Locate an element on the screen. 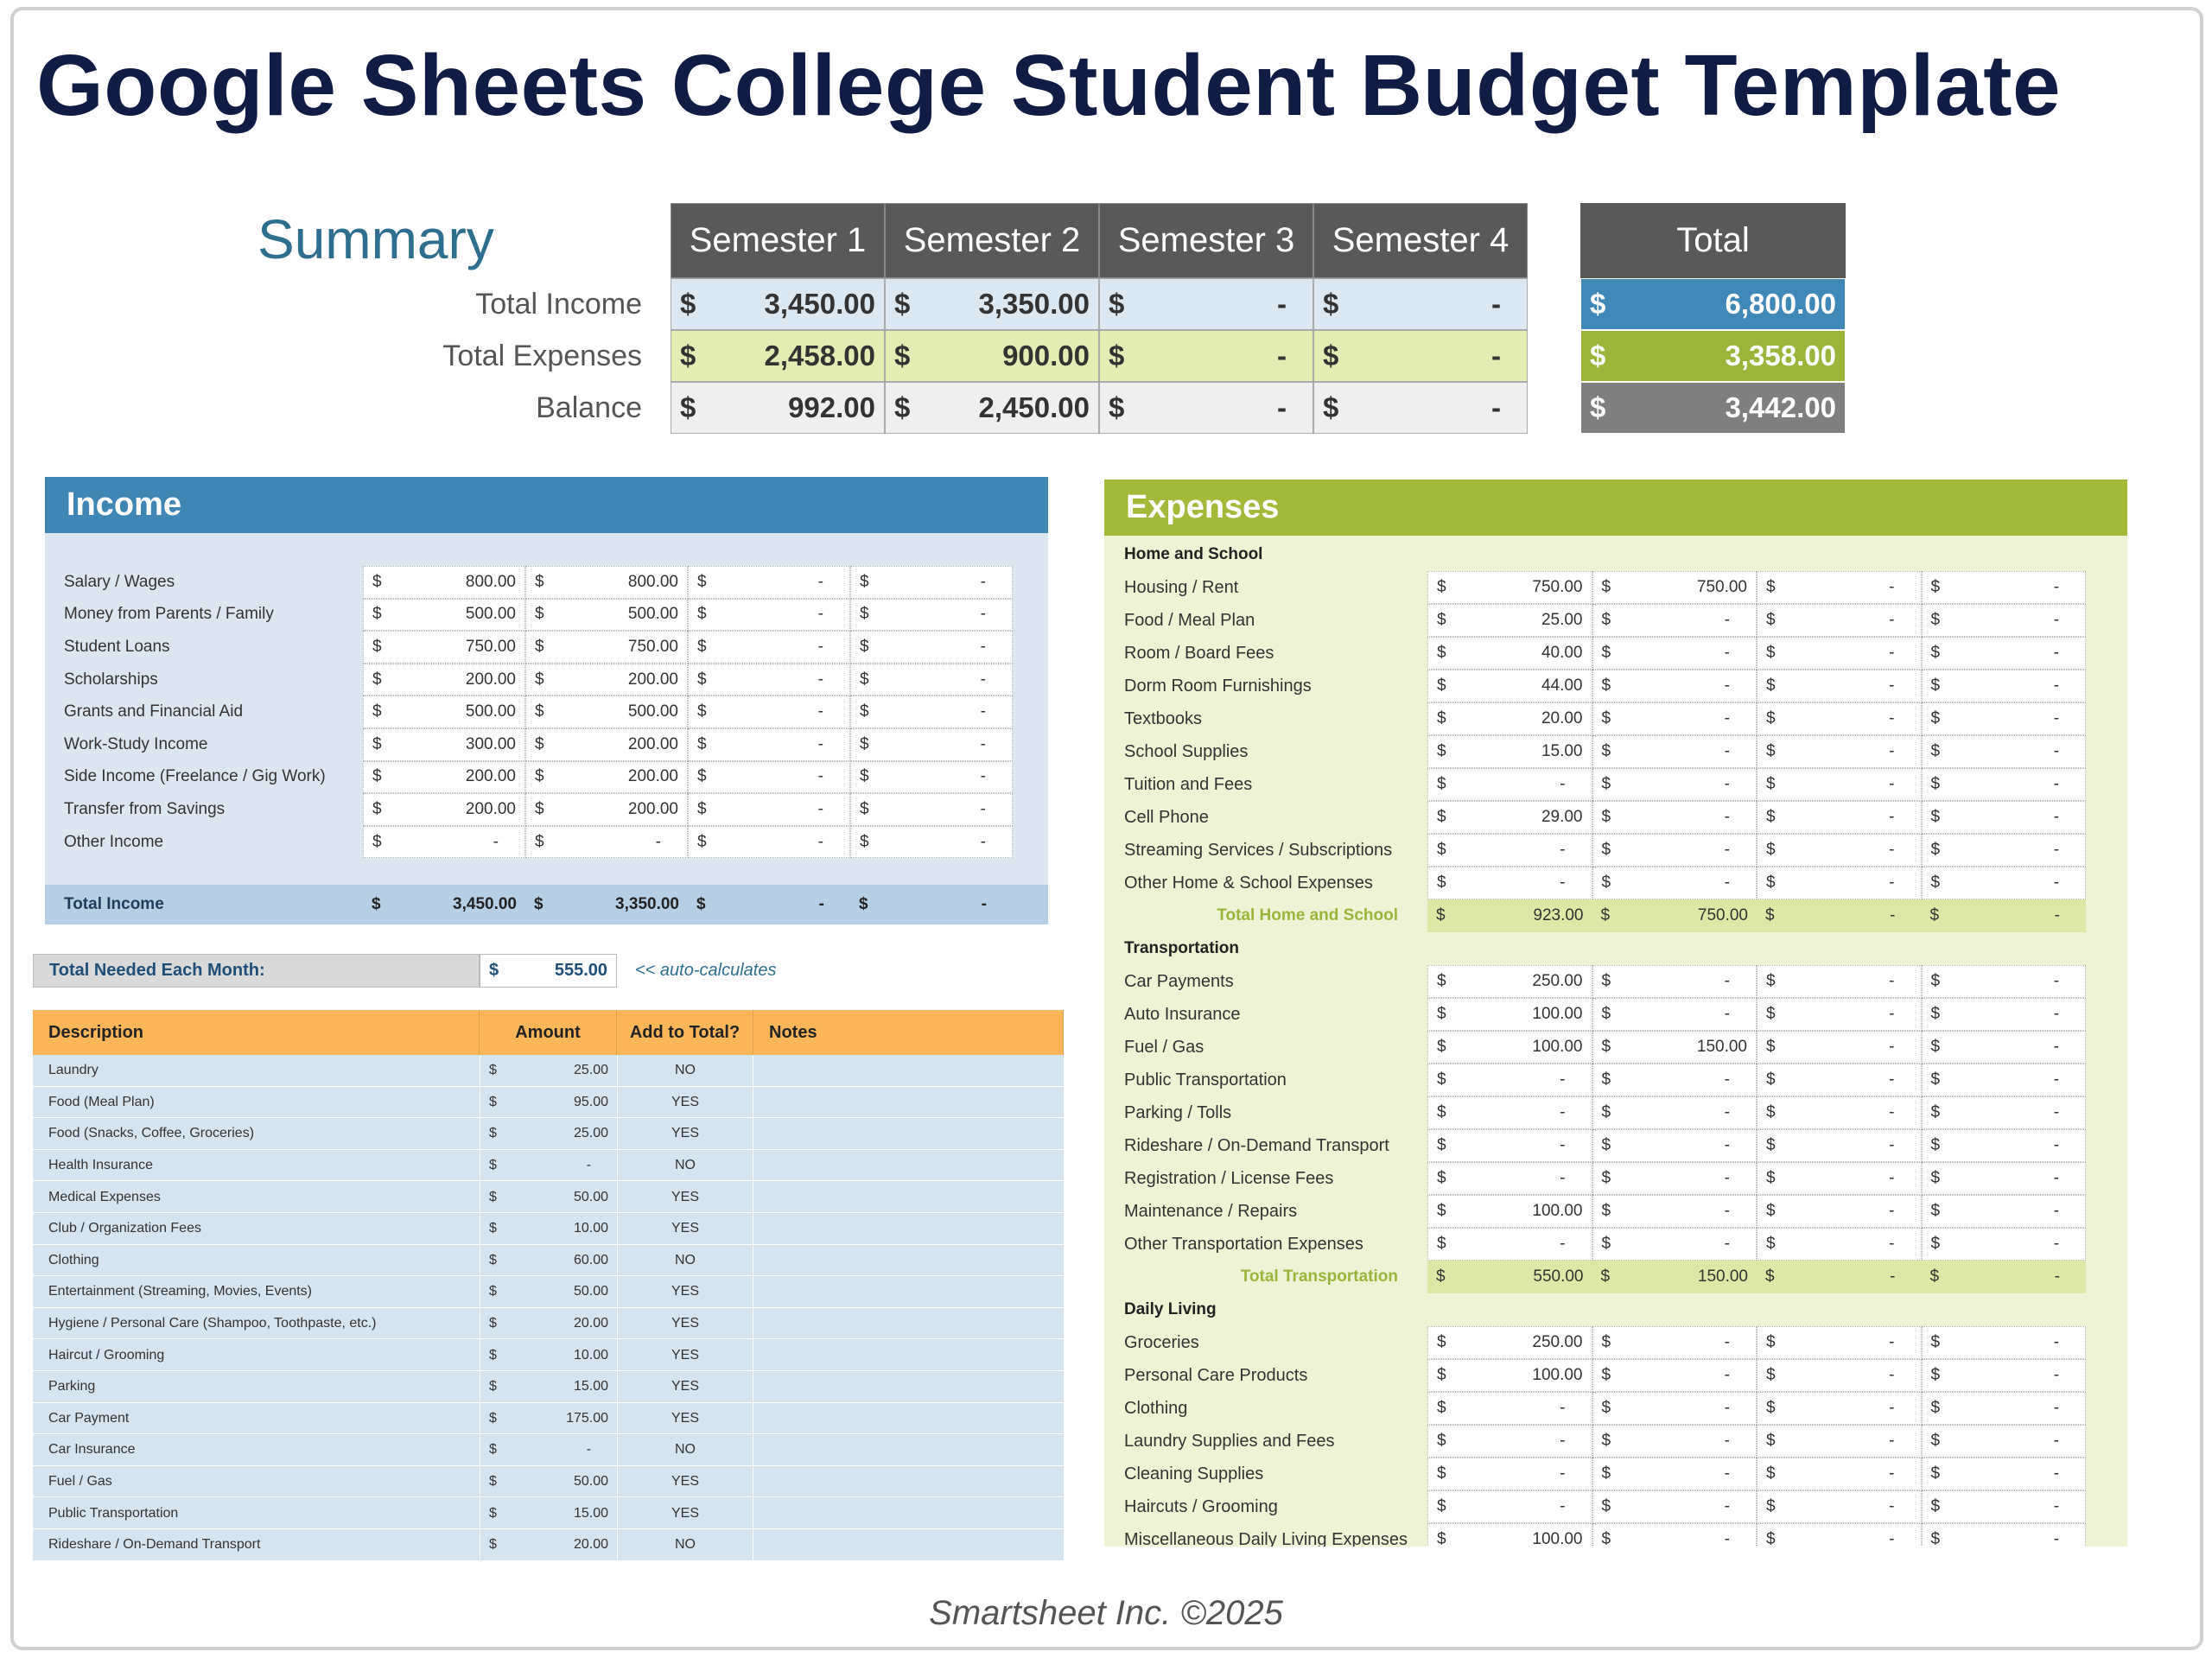 The width and height of the screenshot is (2212, 1658). amount: 900.00 is located at coordinates (1046, 356).